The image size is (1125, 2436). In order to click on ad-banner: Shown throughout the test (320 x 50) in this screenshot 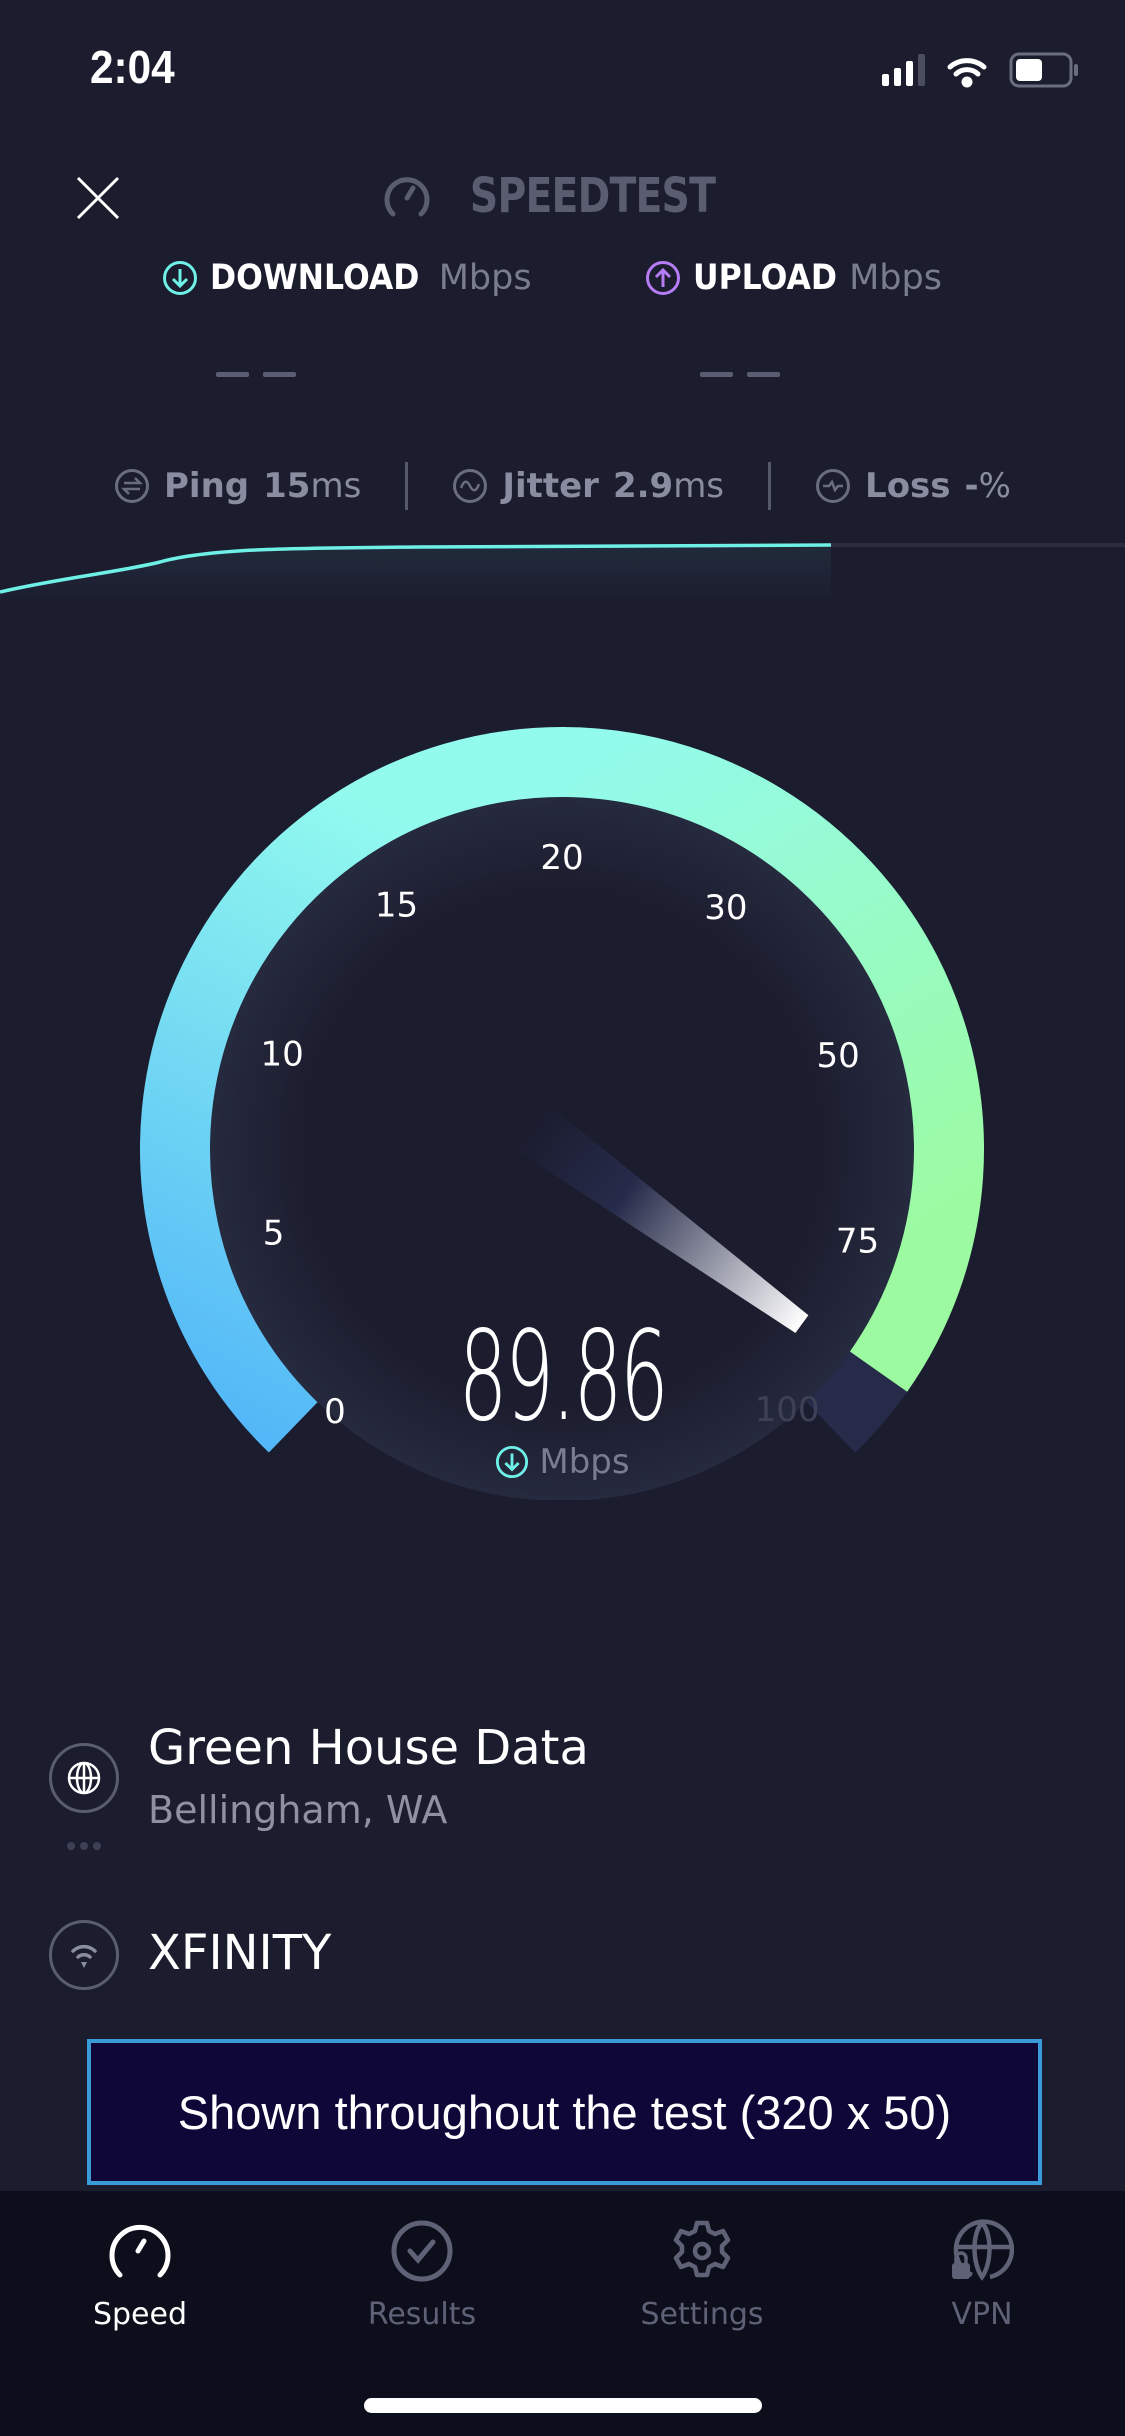, I will do `click(564, 2112)`.